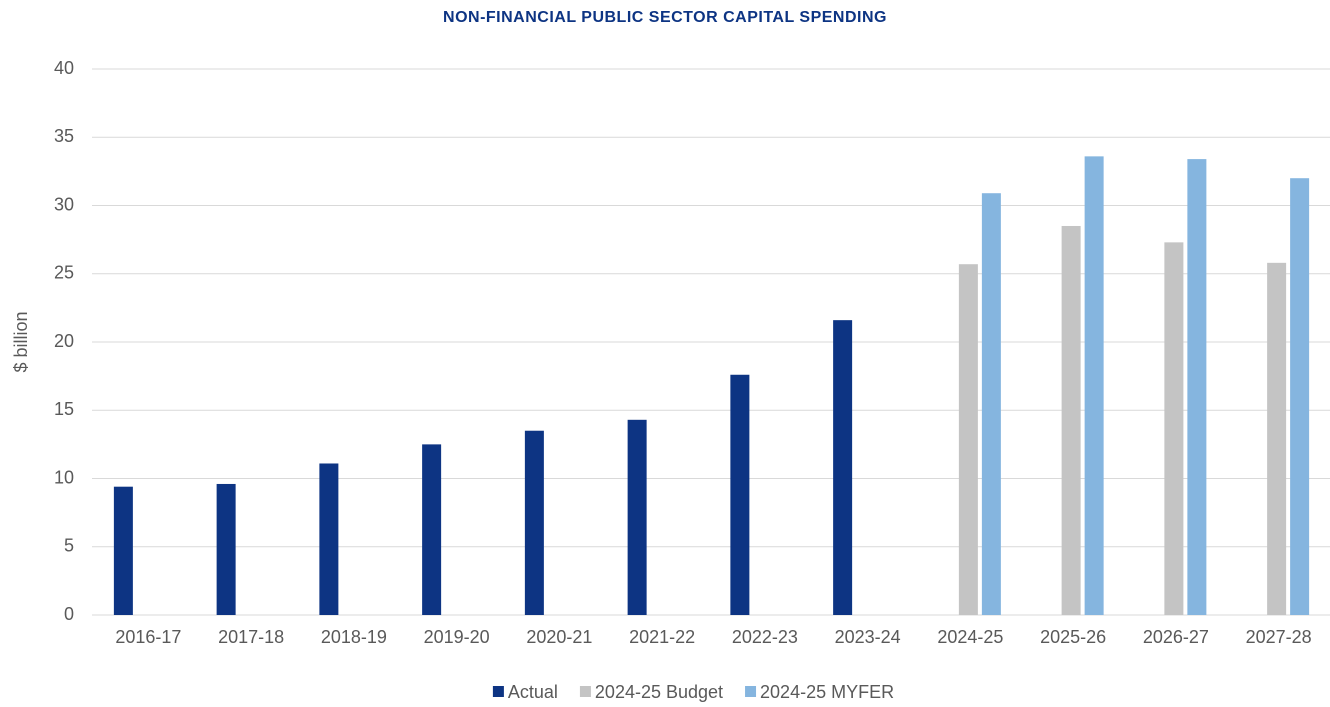 The width and height of the screenshot is (1330, 707). I want to click on x-tick-label: 2020-21, so click(559, 637).